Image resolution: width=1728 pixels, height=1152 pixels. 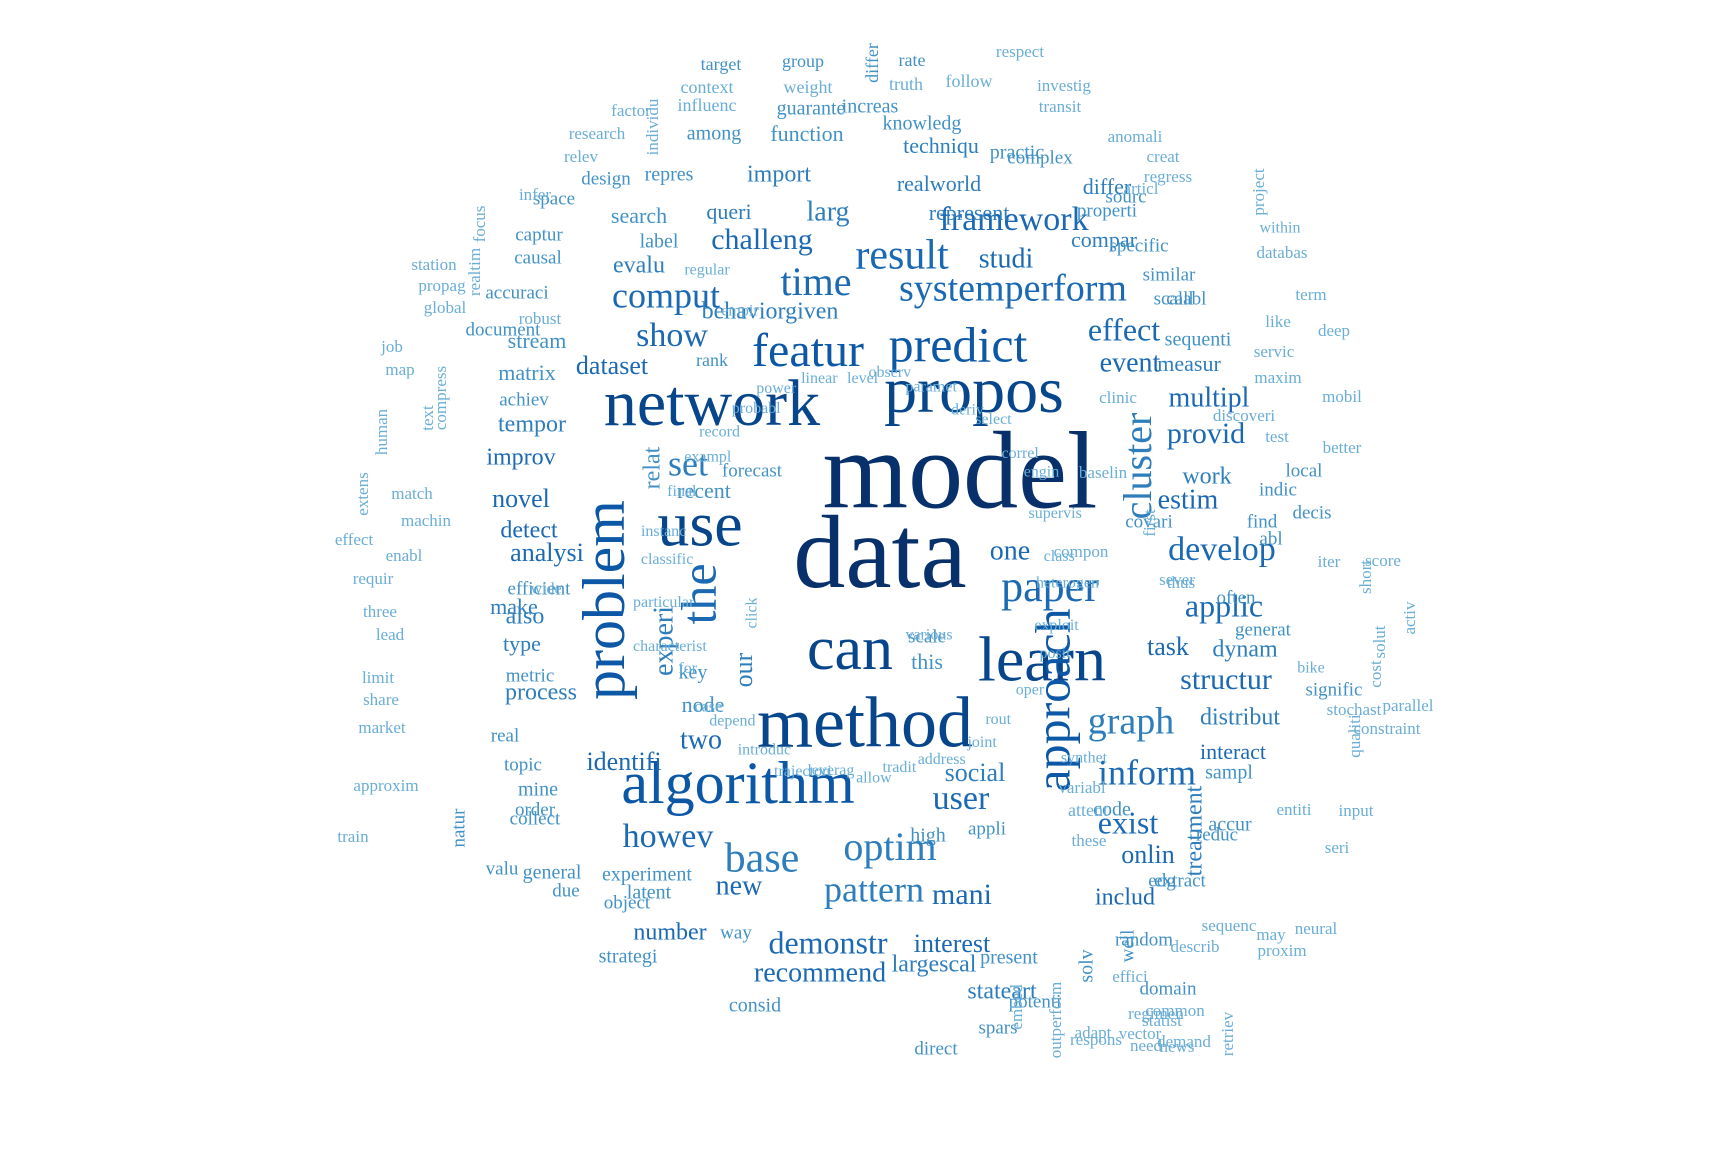 What do you see at coordinates (736, 932) in the screenshot?
I see `word-way: way` at bounding box center [736, 932].